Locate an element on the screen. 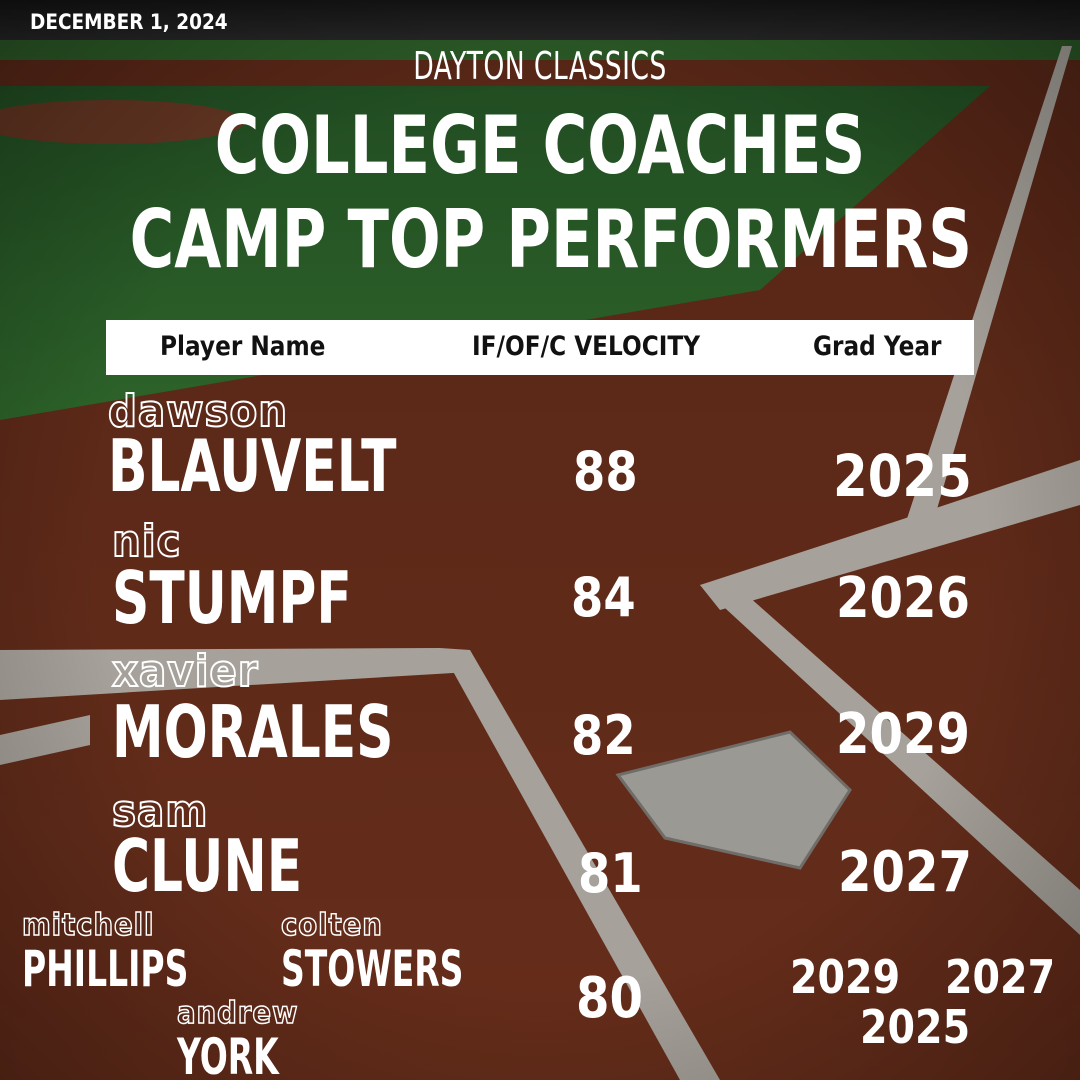  organization-name: DAYTON CLASSICS is located at coordinates (540, 66).